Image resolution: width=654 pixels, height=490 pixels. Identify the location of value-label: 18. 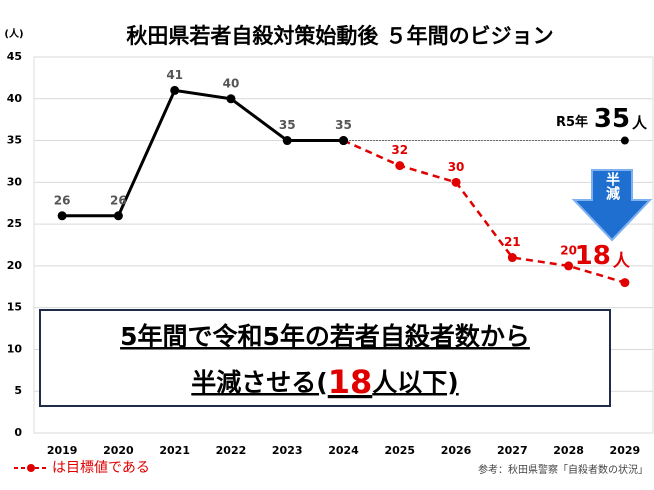
(593, 256).